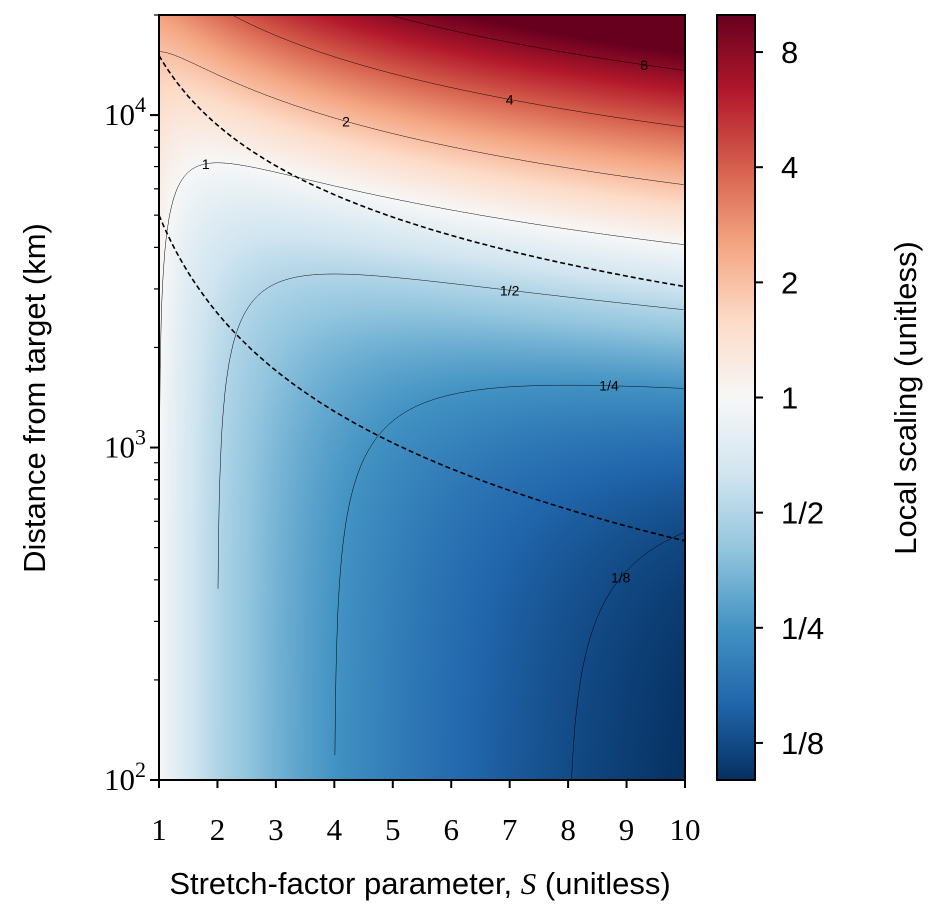  I want to click on contour-label: 2, so click(346, 121).